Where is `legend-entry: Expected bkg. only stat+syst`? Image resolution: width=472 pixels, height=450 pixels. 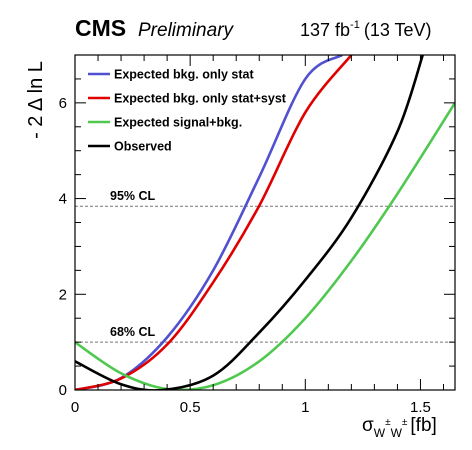 legend-entry: Expected bkg. only stat+syst is located at coordinates (200, 99).